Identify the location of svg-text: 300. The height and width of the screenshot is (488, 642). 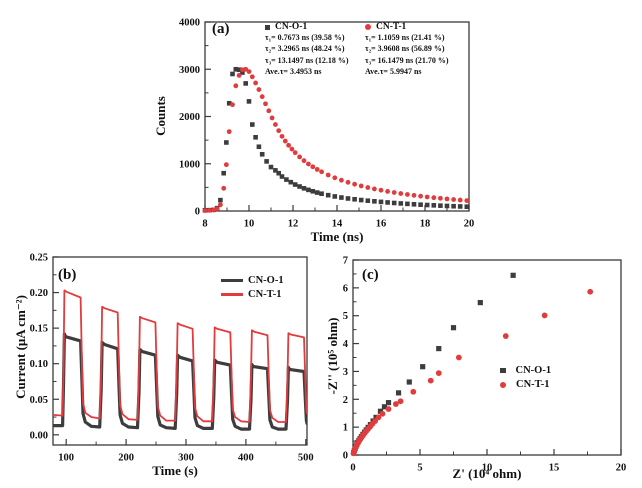
(186, 458).